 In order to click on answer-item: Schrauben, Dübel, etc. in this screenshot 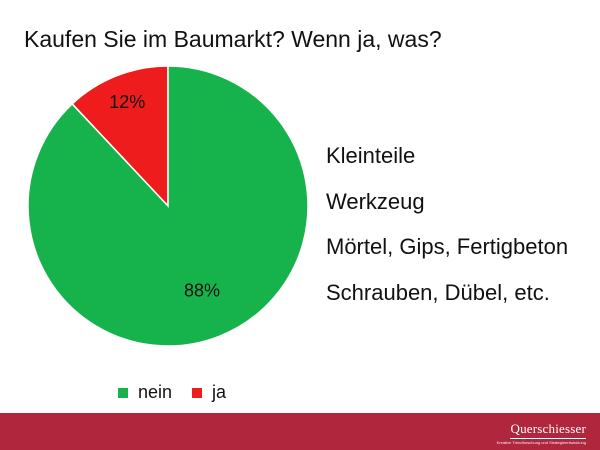, I will do `click(438, 292)`.